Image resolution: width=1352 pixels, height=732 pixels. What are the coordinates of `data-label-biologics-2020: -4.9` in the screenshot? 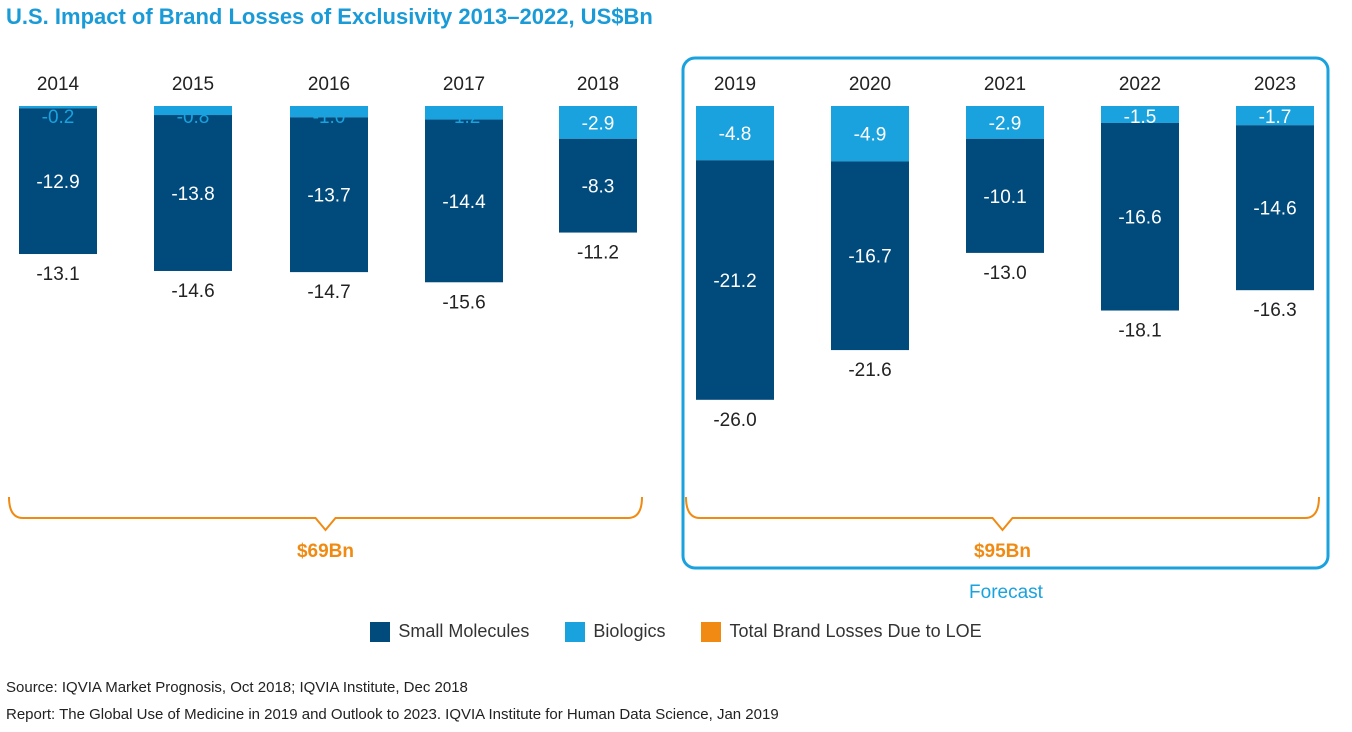 It's located at (870, 135).